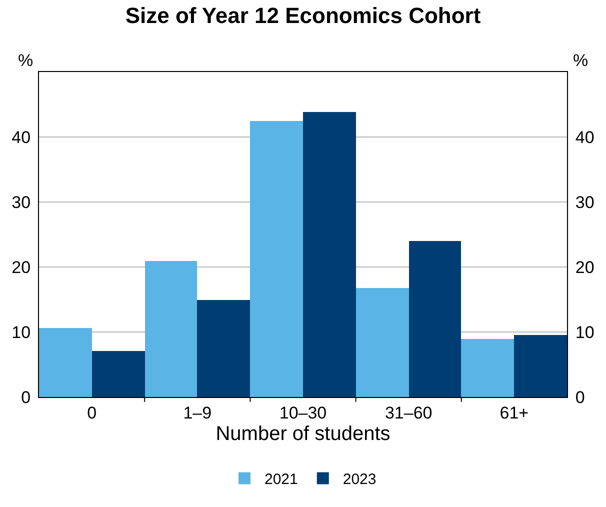 Image resolution: width=606 pixels, height=507 pixels. What do you see at coordinates (281, 479) in the screenshot?
I see `legend-label: 2021` at bounding box center [281, 479].